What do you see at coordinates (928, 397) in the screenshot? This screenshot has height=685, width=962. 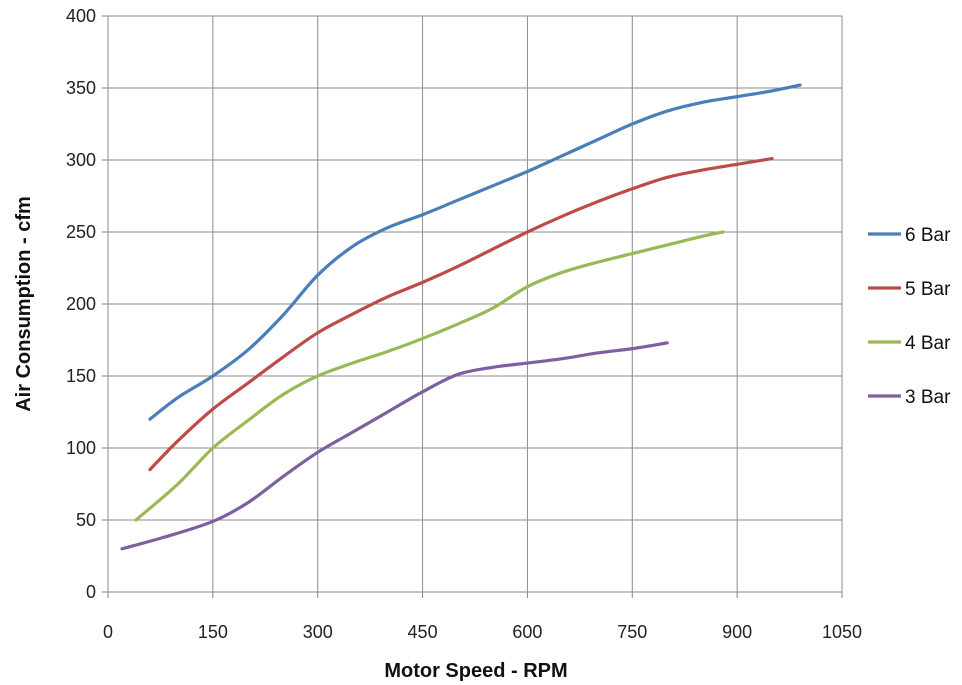 I see `legend-label-3-bar: 3 Bar` at bounding box center [928, 397].